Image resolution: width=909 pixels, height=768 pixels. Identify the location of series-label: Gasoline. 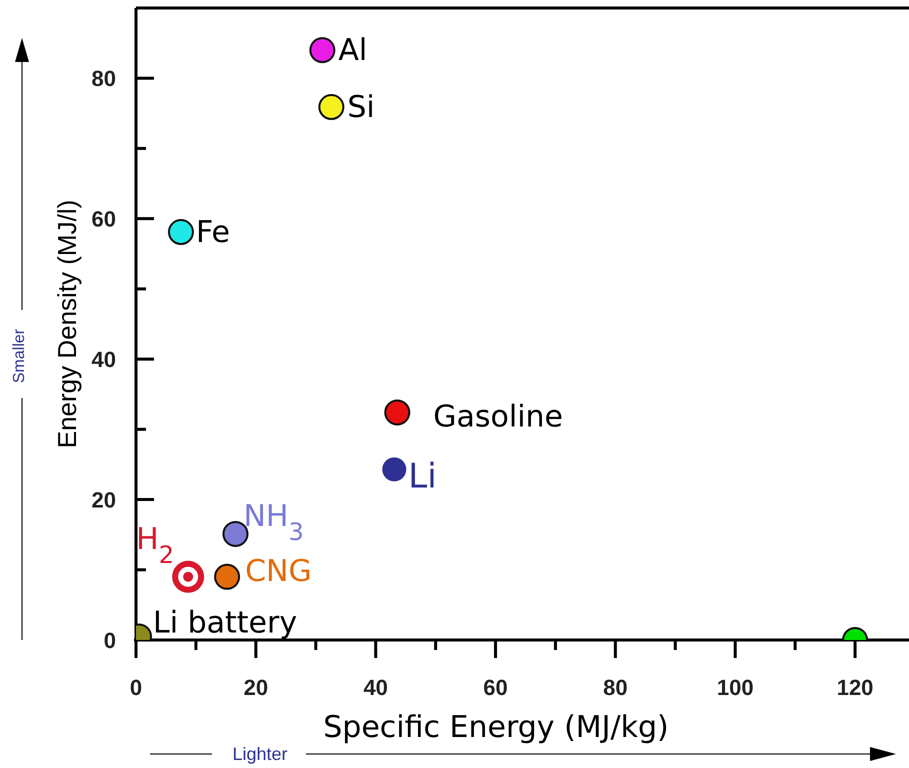
(498, 416).